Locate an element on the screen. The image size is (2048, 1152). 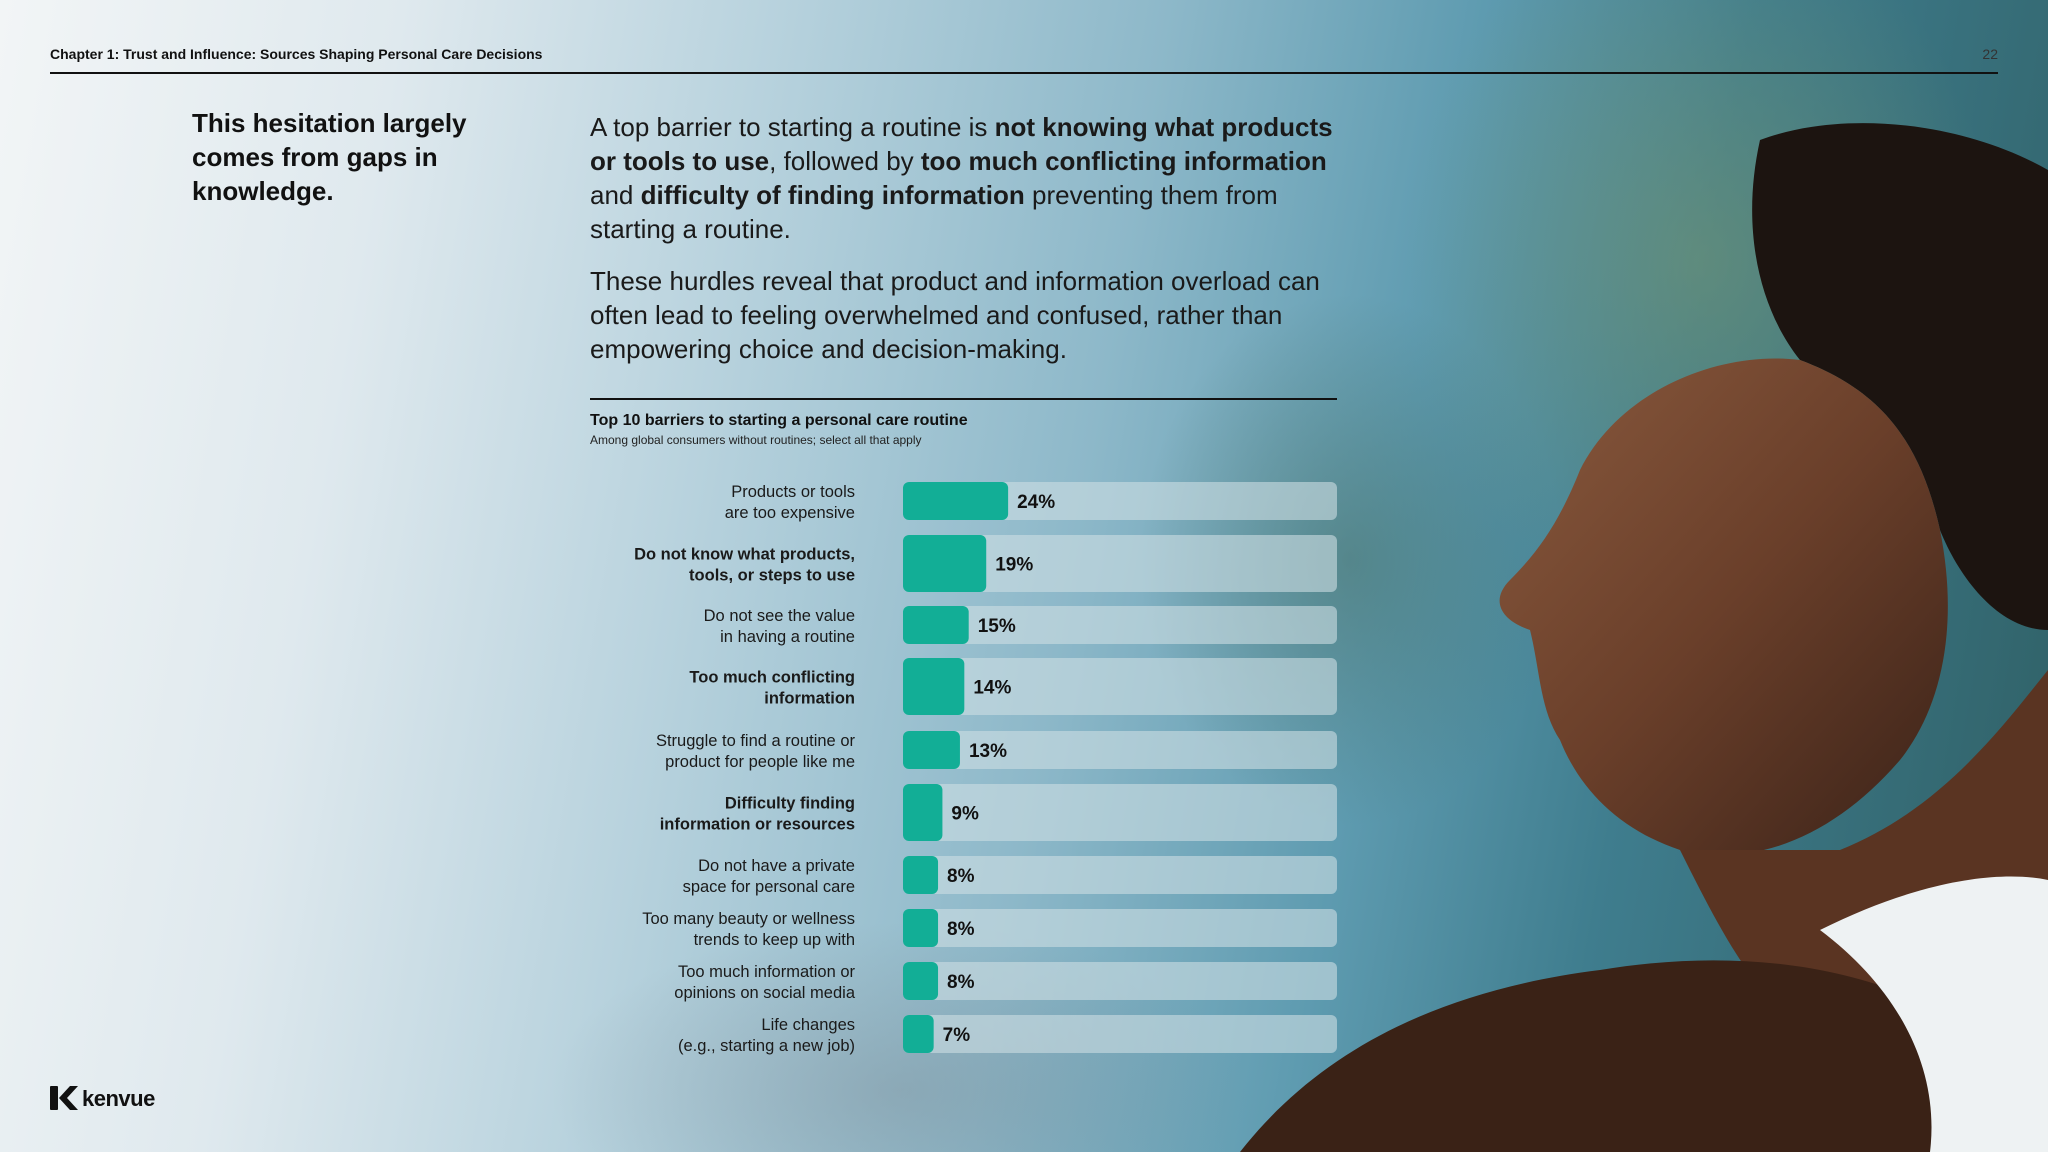
category-label: (e.g., starting a new job) is located at coordinates (766, 1046).